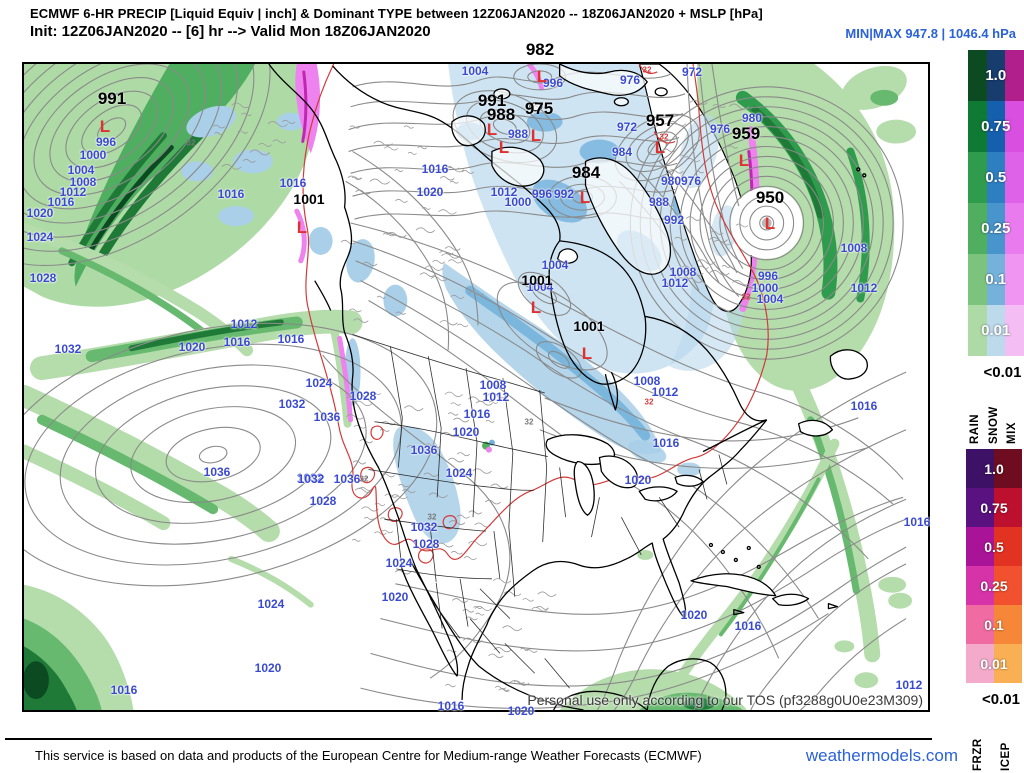 This screenshot has height=773, width=1024. I want to click on legend-cell-icep-0.75, so click(1008, 507).